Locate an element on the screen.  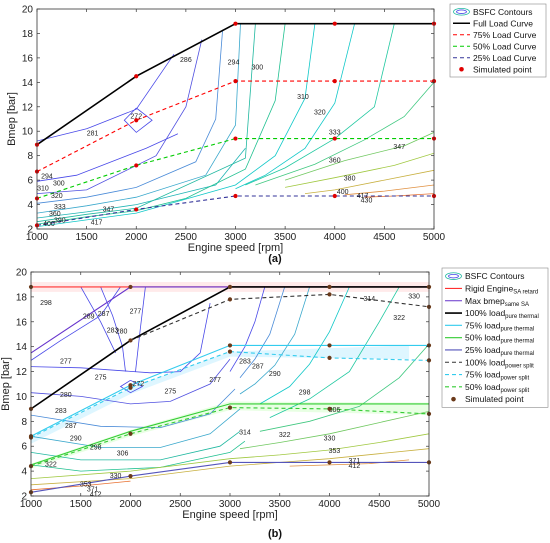
legend-label: 75% Load Curve is located at coordinates (505, 35).